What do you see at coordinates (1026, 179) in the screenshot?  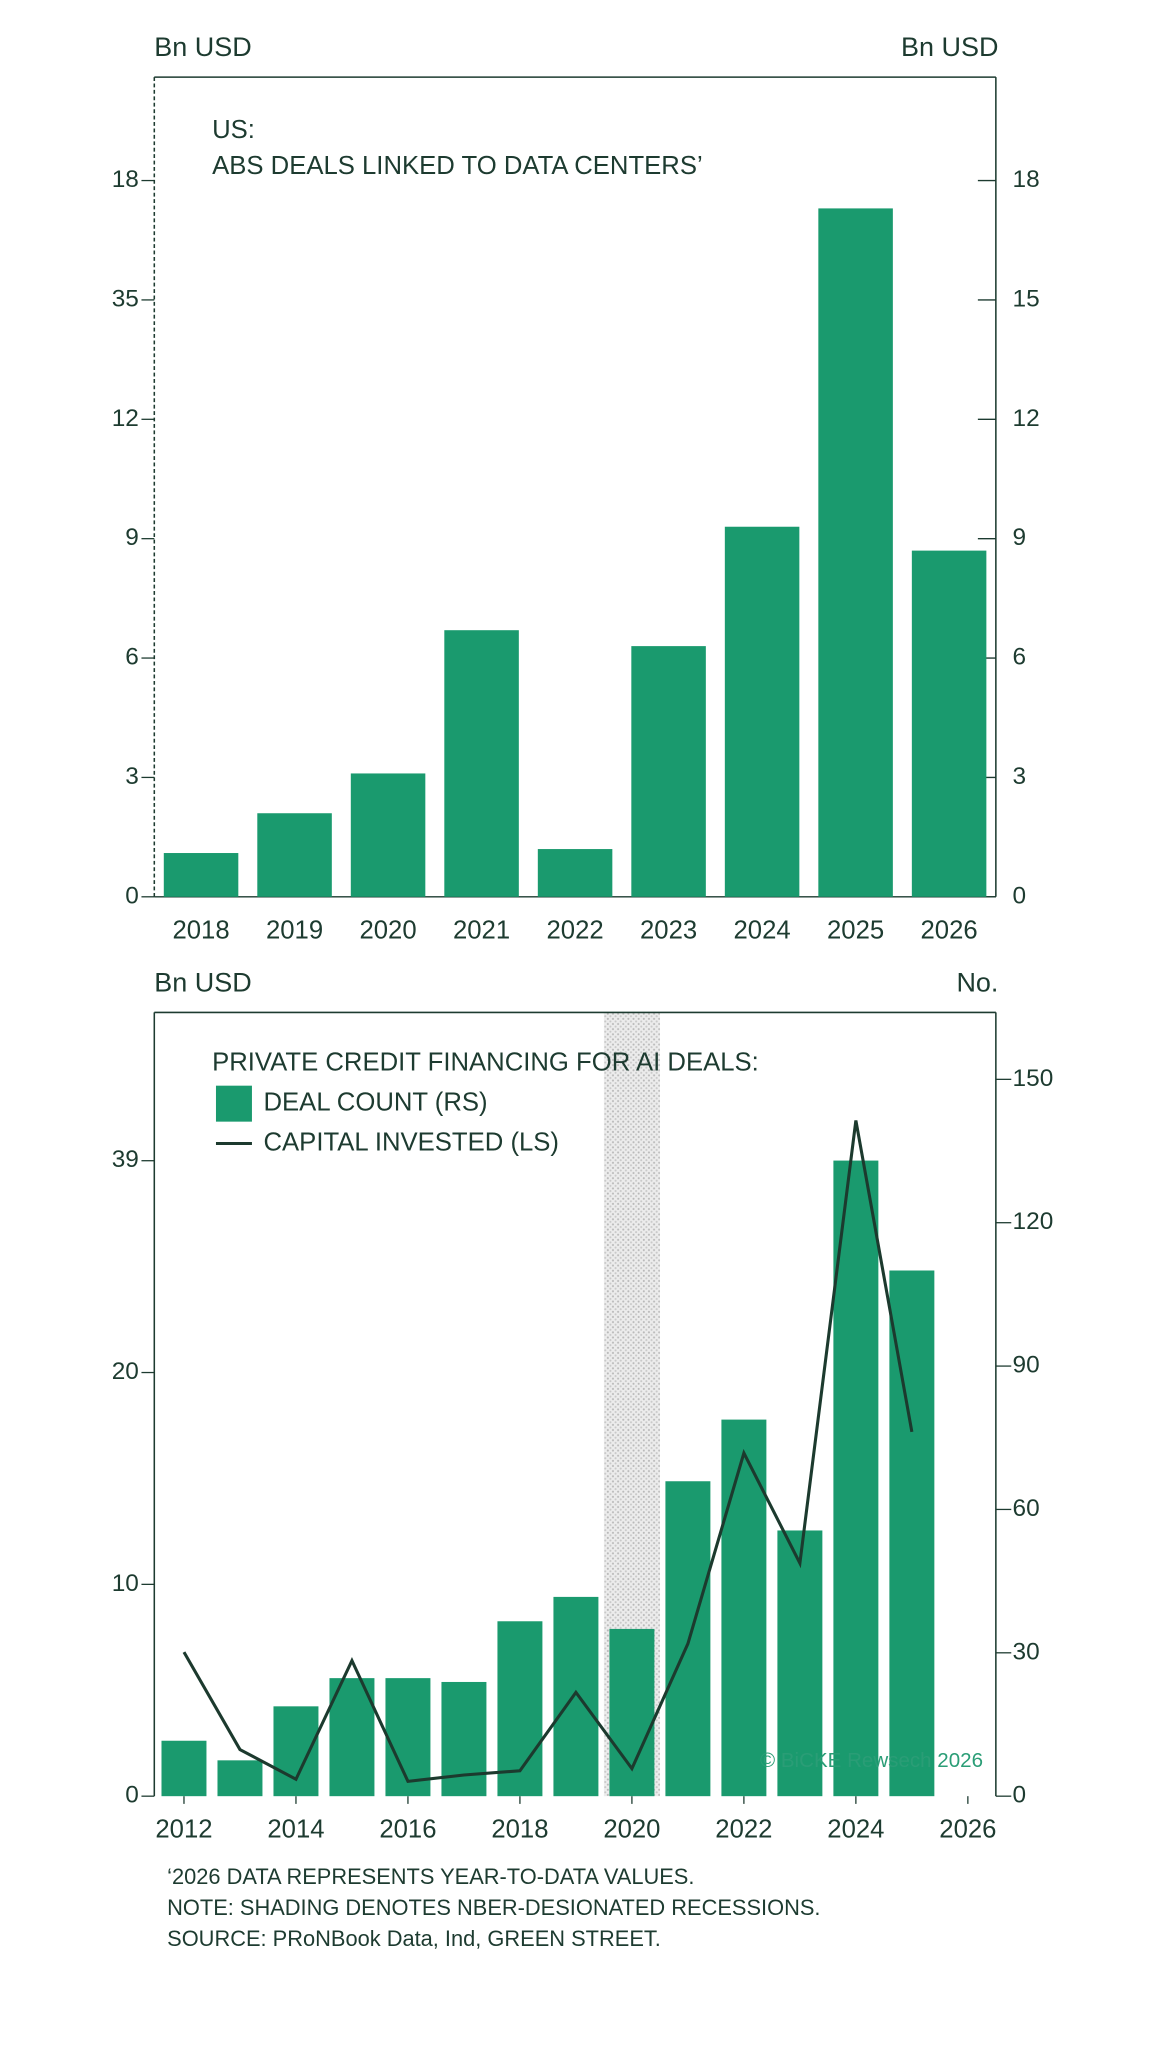 I see `y2-tick-label: 18` at bounding box center [1026, 179].